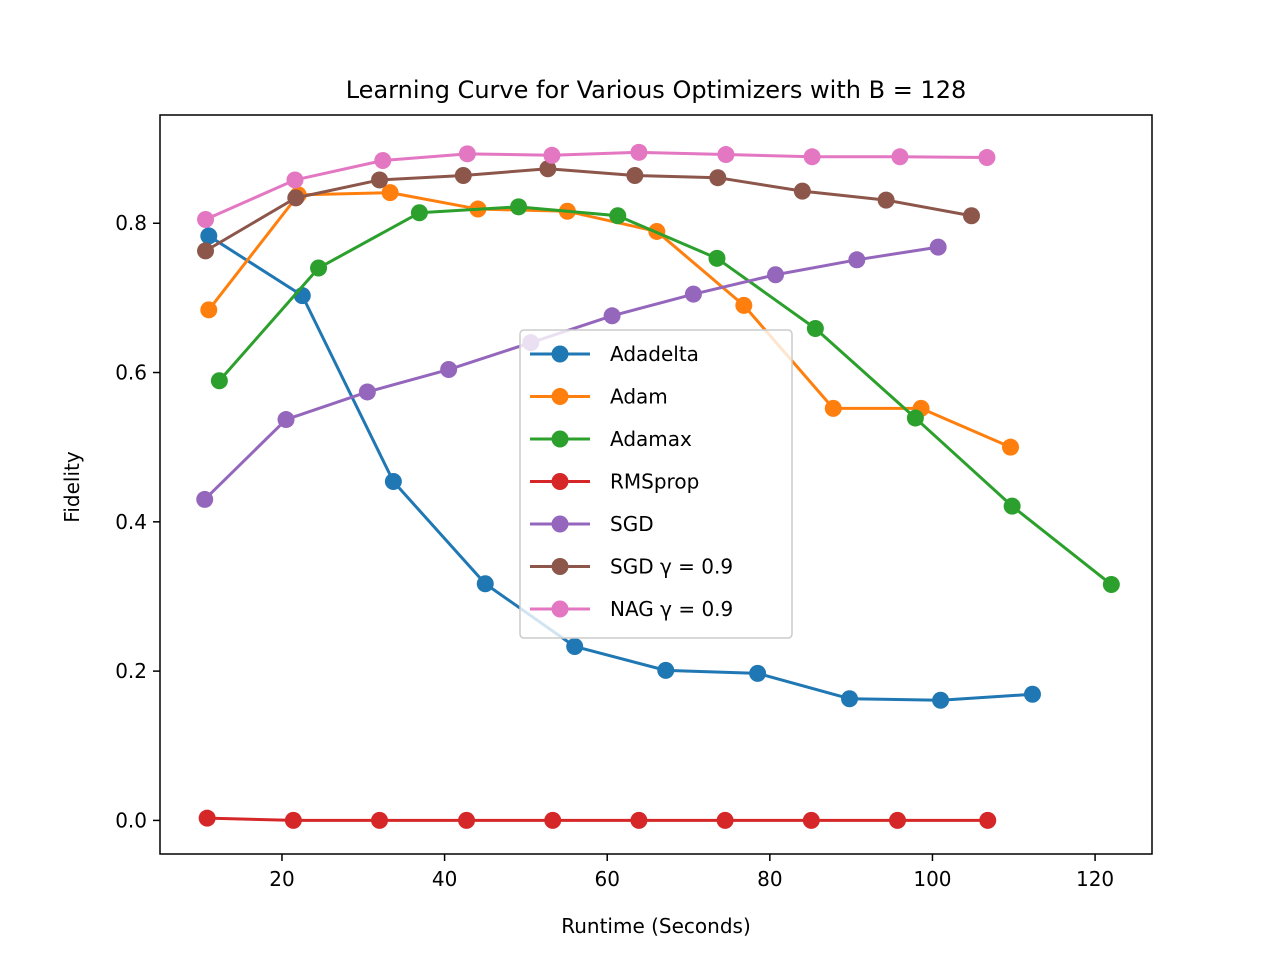 The image size is (1280, 960). What do you see at coordinates (131, 223) in the screenshot?
I see `y-tick-label-4: 0.8` at bounding box center [131, 223].